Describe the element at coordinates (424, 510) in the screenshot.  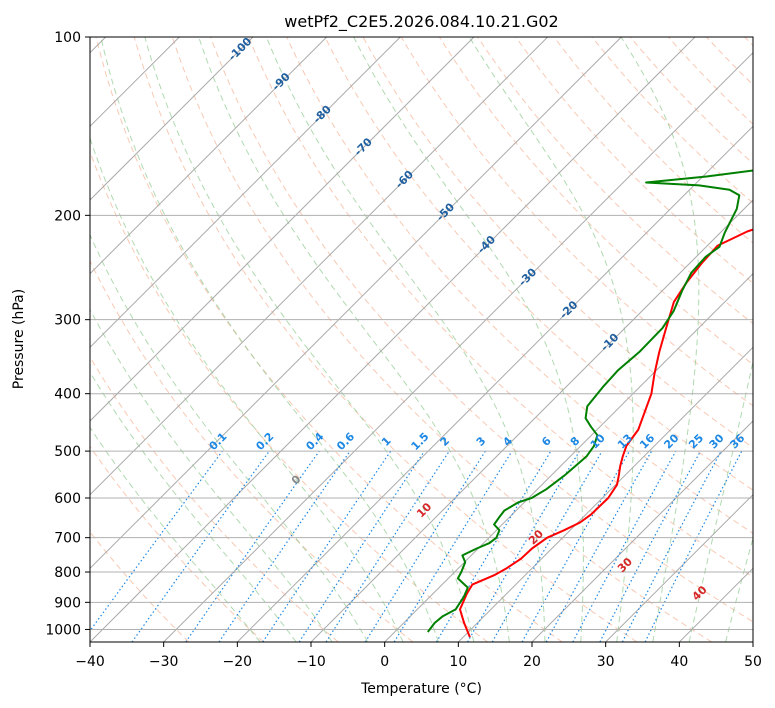
I see `moist-adiabat-label: 10` at that location.